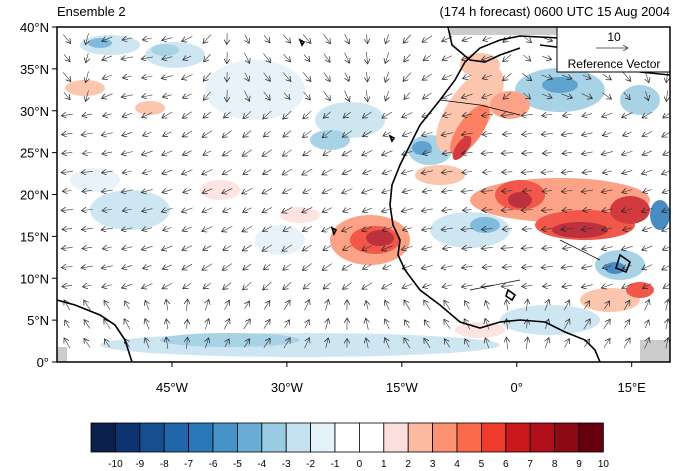 The height and width of the screenshot is (471, 673). I want to click on colorbar-label: 4, so click(457, 464).